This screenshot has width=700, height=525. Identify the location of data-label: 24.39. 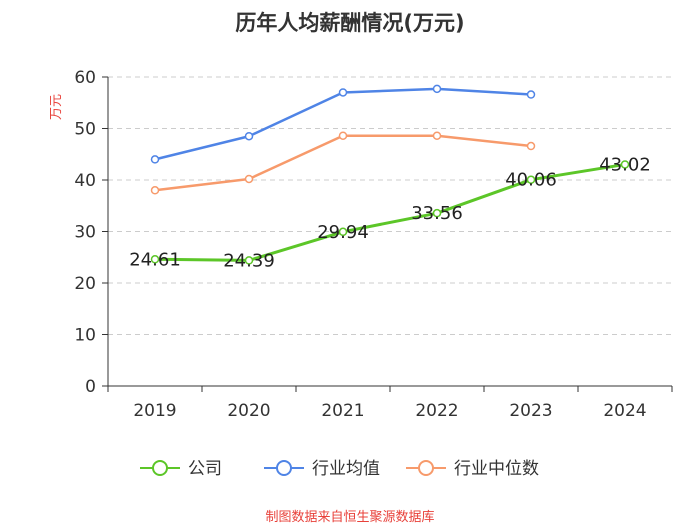
(249, 260).